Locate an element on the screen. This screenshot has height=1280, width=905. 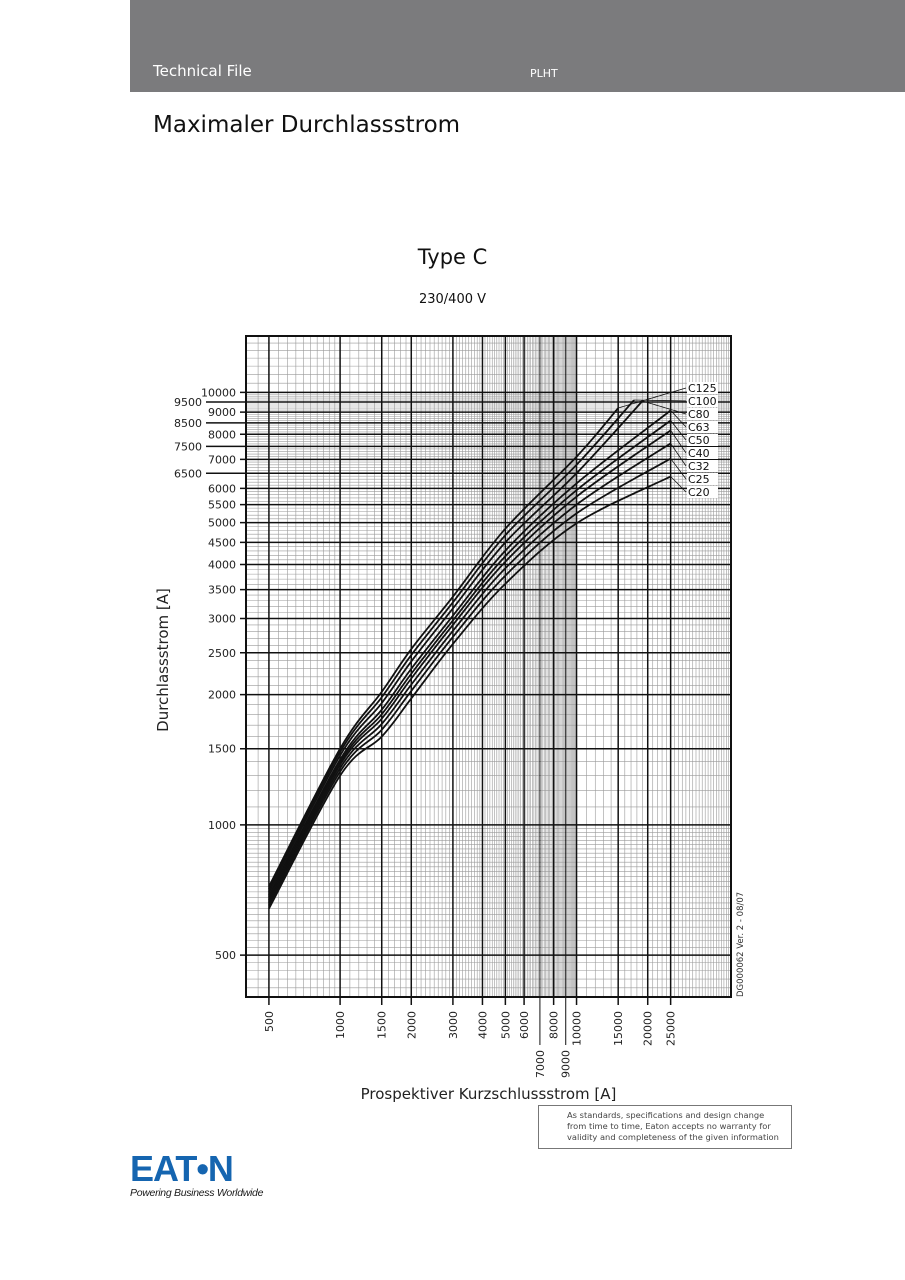
curve-label: C40 is located at coordinates (699, 453).